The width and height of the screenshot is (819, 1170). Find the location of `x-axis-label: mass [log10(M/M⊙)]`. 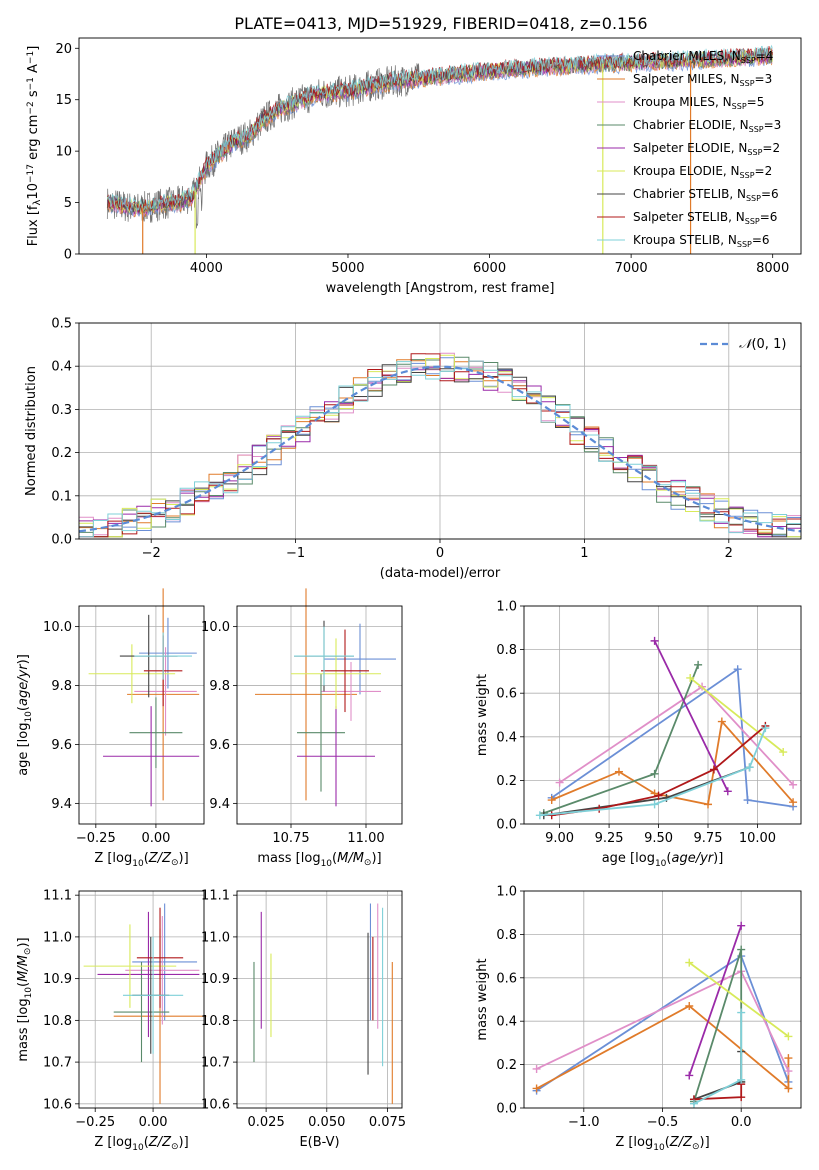

x-axis-label: mass [log10(M/M⊙)] is located at coordinates (319, 860).